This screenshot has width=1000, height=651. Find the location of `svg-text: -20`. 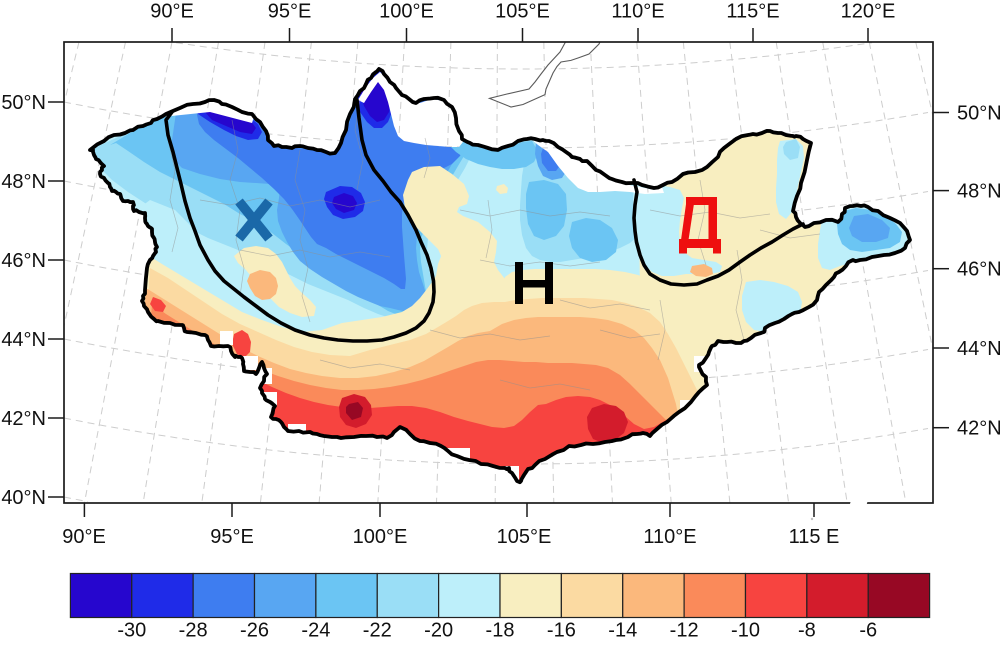

svg-text: -20 is located at coordinates (438, 631).